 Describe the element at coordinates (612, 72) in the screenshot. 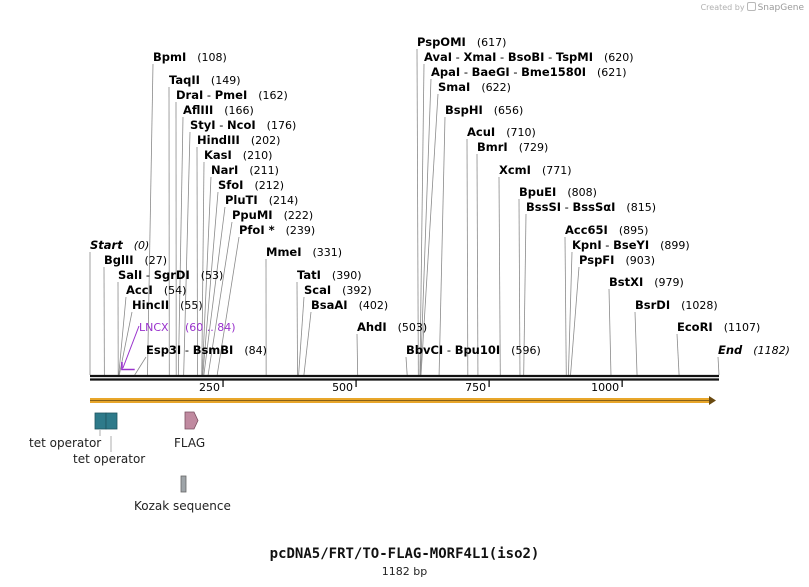

I see `enzyme-position: (621)` at that location.